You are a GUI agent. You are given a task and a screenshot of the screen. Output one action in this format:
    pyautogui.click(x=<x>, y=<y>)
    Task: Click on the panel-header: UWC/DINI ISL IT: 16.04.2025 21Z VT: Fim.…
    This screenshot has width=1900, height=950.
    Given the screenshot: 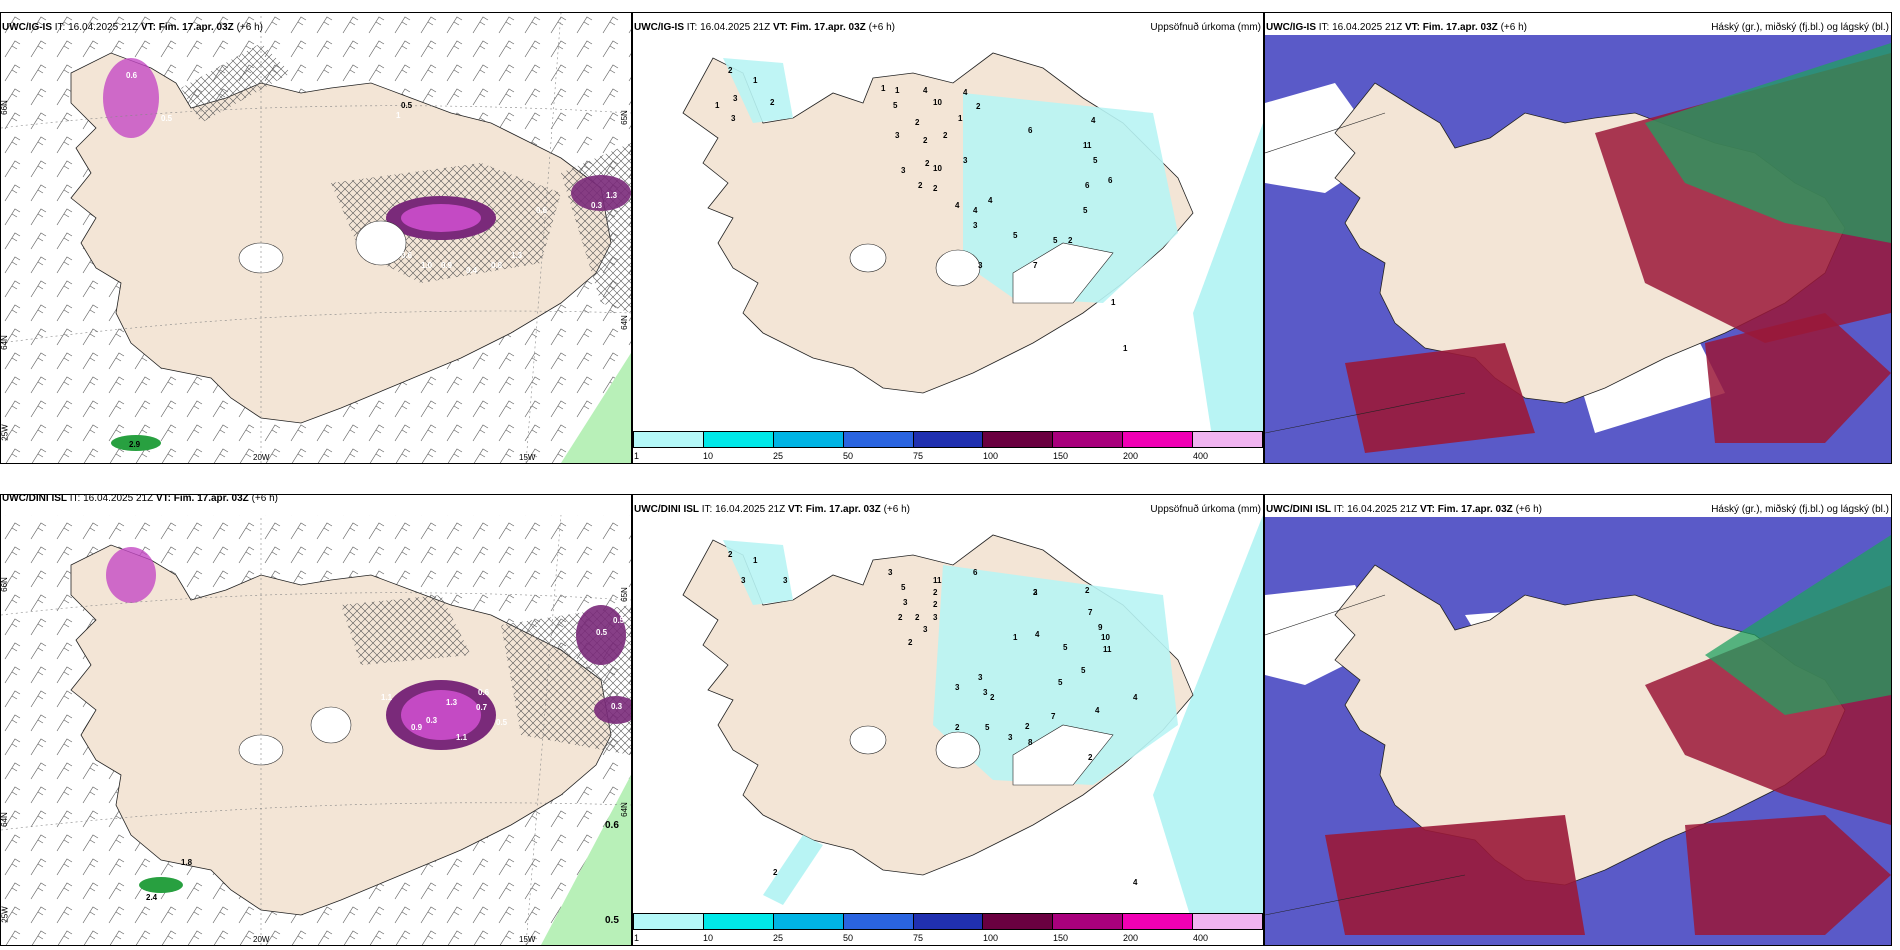 What is the action you would take?
    pyautogui.click(x=142, y=499)
    